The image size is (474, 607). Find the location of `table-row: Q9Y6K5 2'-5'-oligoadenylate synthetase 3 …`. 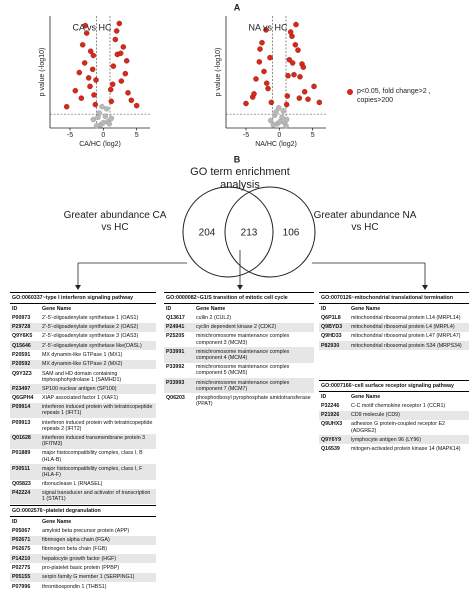

table-row: Q9Y6K5 2'-5'-oligoadenylate synthetase 3 … is located at coordinates (83, 336).